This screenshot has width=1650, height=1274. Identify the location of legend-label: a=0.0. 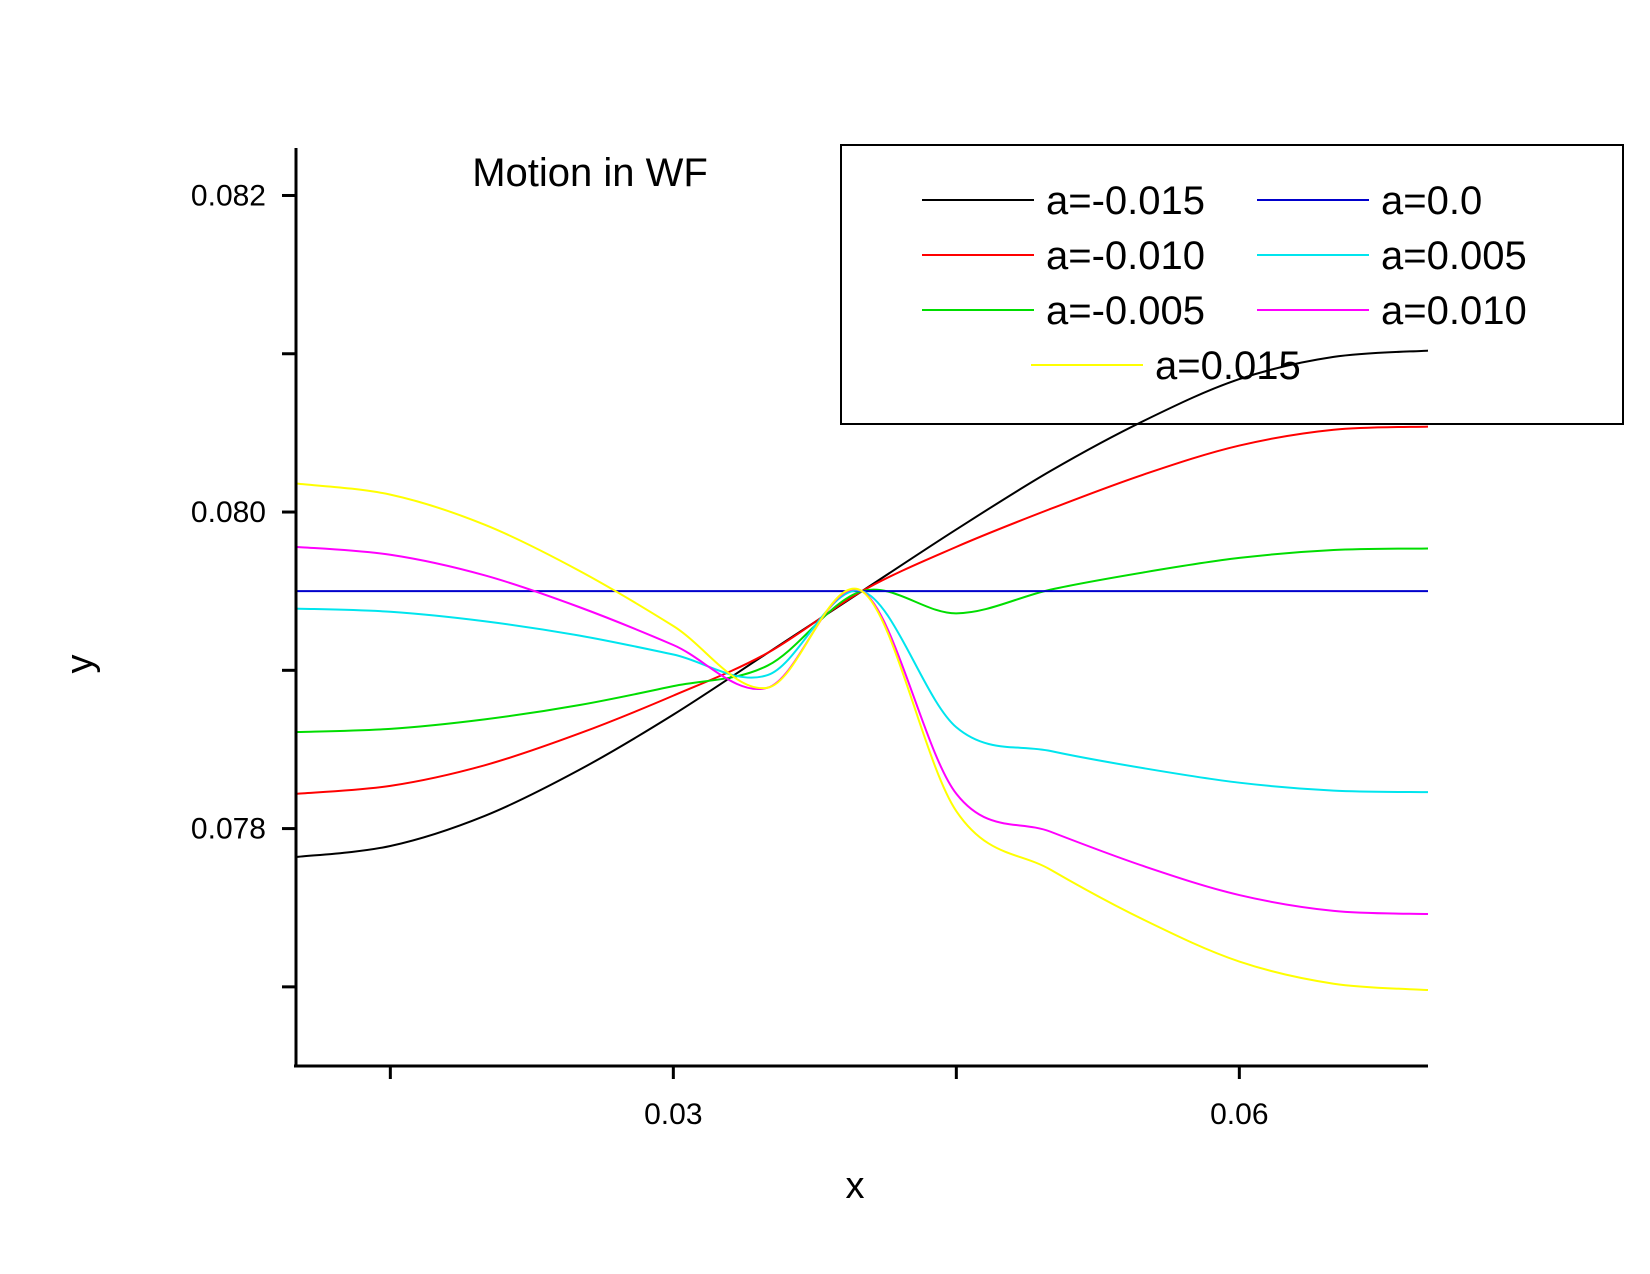
(1431, 201).